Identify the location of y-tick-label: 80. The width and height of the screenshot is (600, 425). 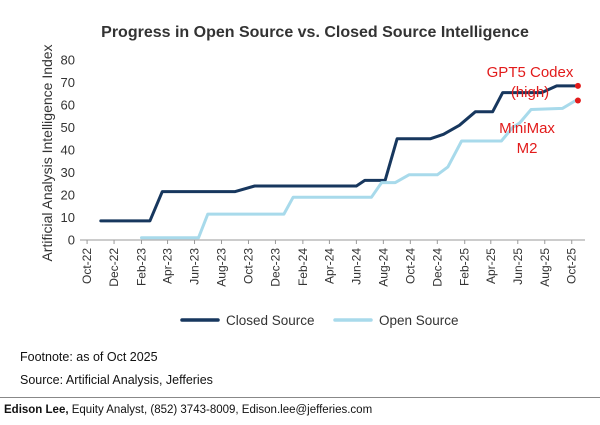
(68, 60).